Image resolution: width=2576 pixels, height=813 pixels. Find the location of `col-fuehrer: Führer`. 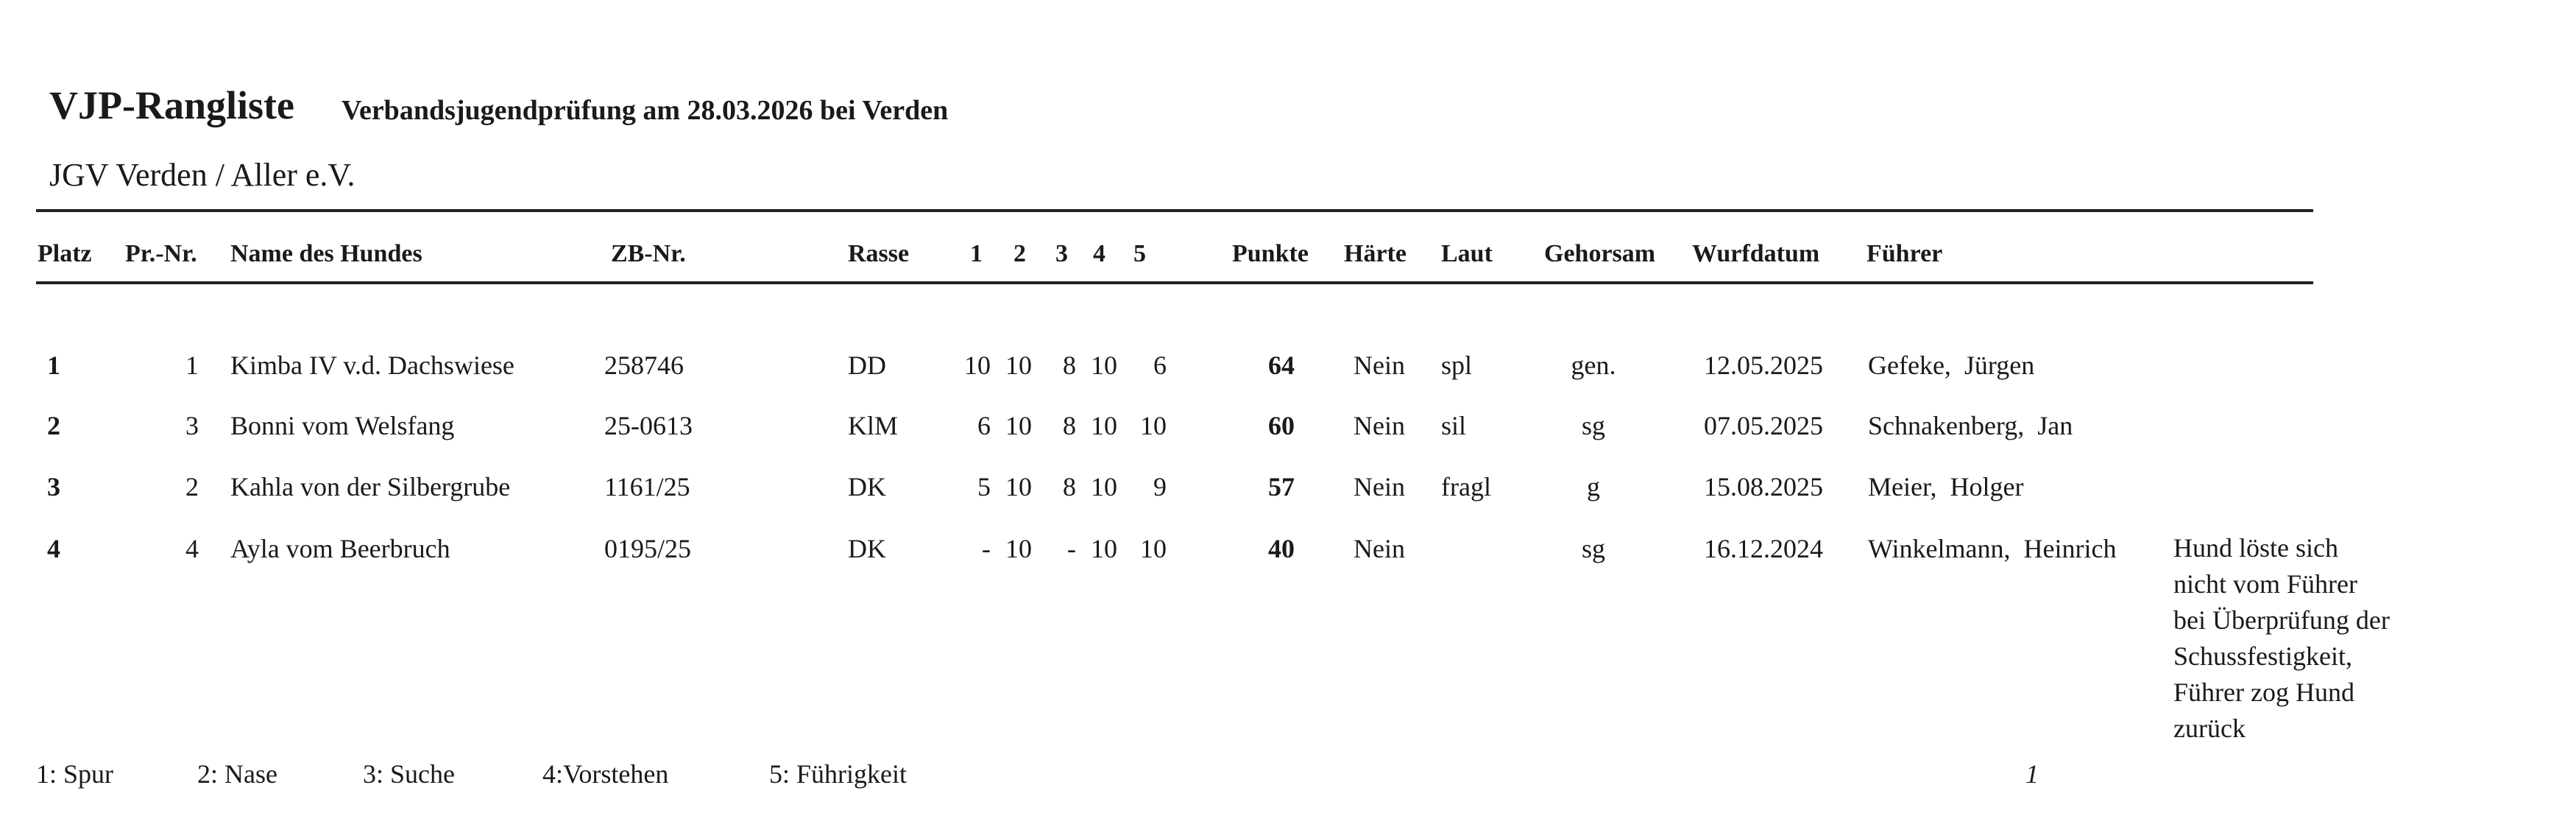

col-fuehrer: Führer is located at coordinates (1904, 253).